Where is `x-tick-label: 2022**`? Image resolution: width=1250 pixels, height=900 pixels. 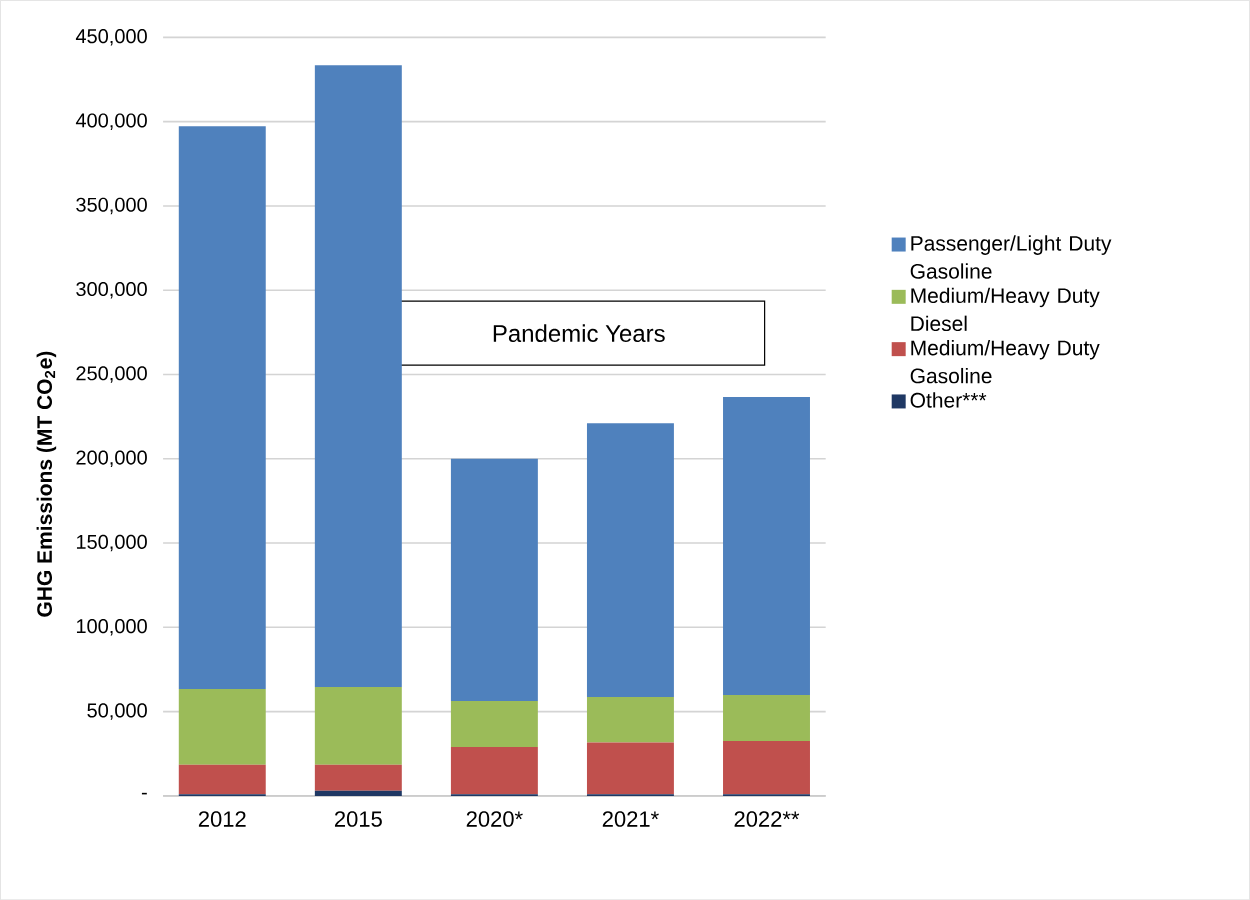 x-tick-label: 2022** is located at coordinates (767, 819).